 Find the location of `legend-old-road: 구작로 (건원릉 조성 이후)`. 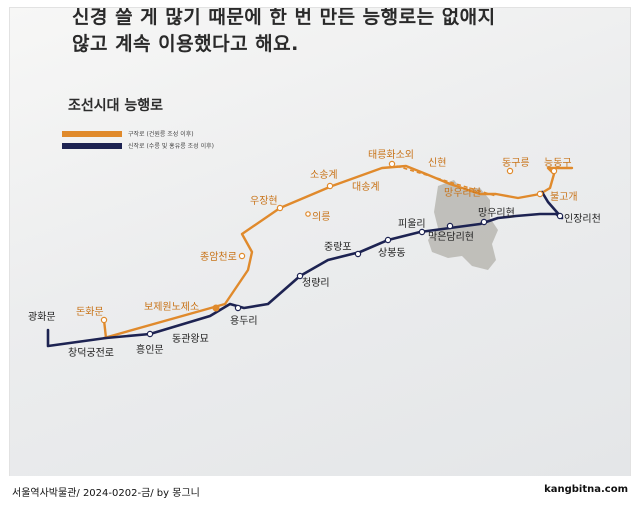

legend-old-road: 구작로 (건원릉 조성 이후) is located at coordinates (172, 135).